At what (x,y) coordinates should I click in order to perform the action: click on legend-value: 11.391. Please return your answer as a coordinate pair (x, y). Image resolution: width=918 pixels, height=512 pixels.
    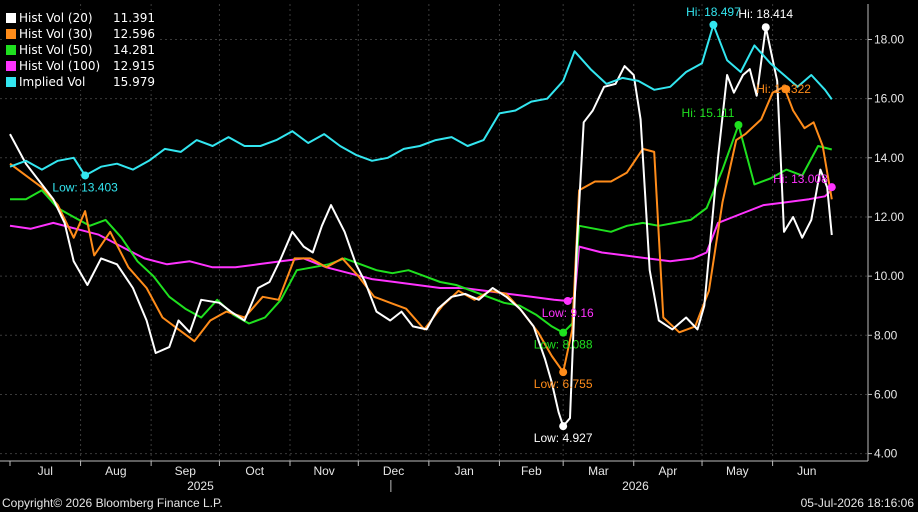
    Looking at the image, I should click on (134, 18).